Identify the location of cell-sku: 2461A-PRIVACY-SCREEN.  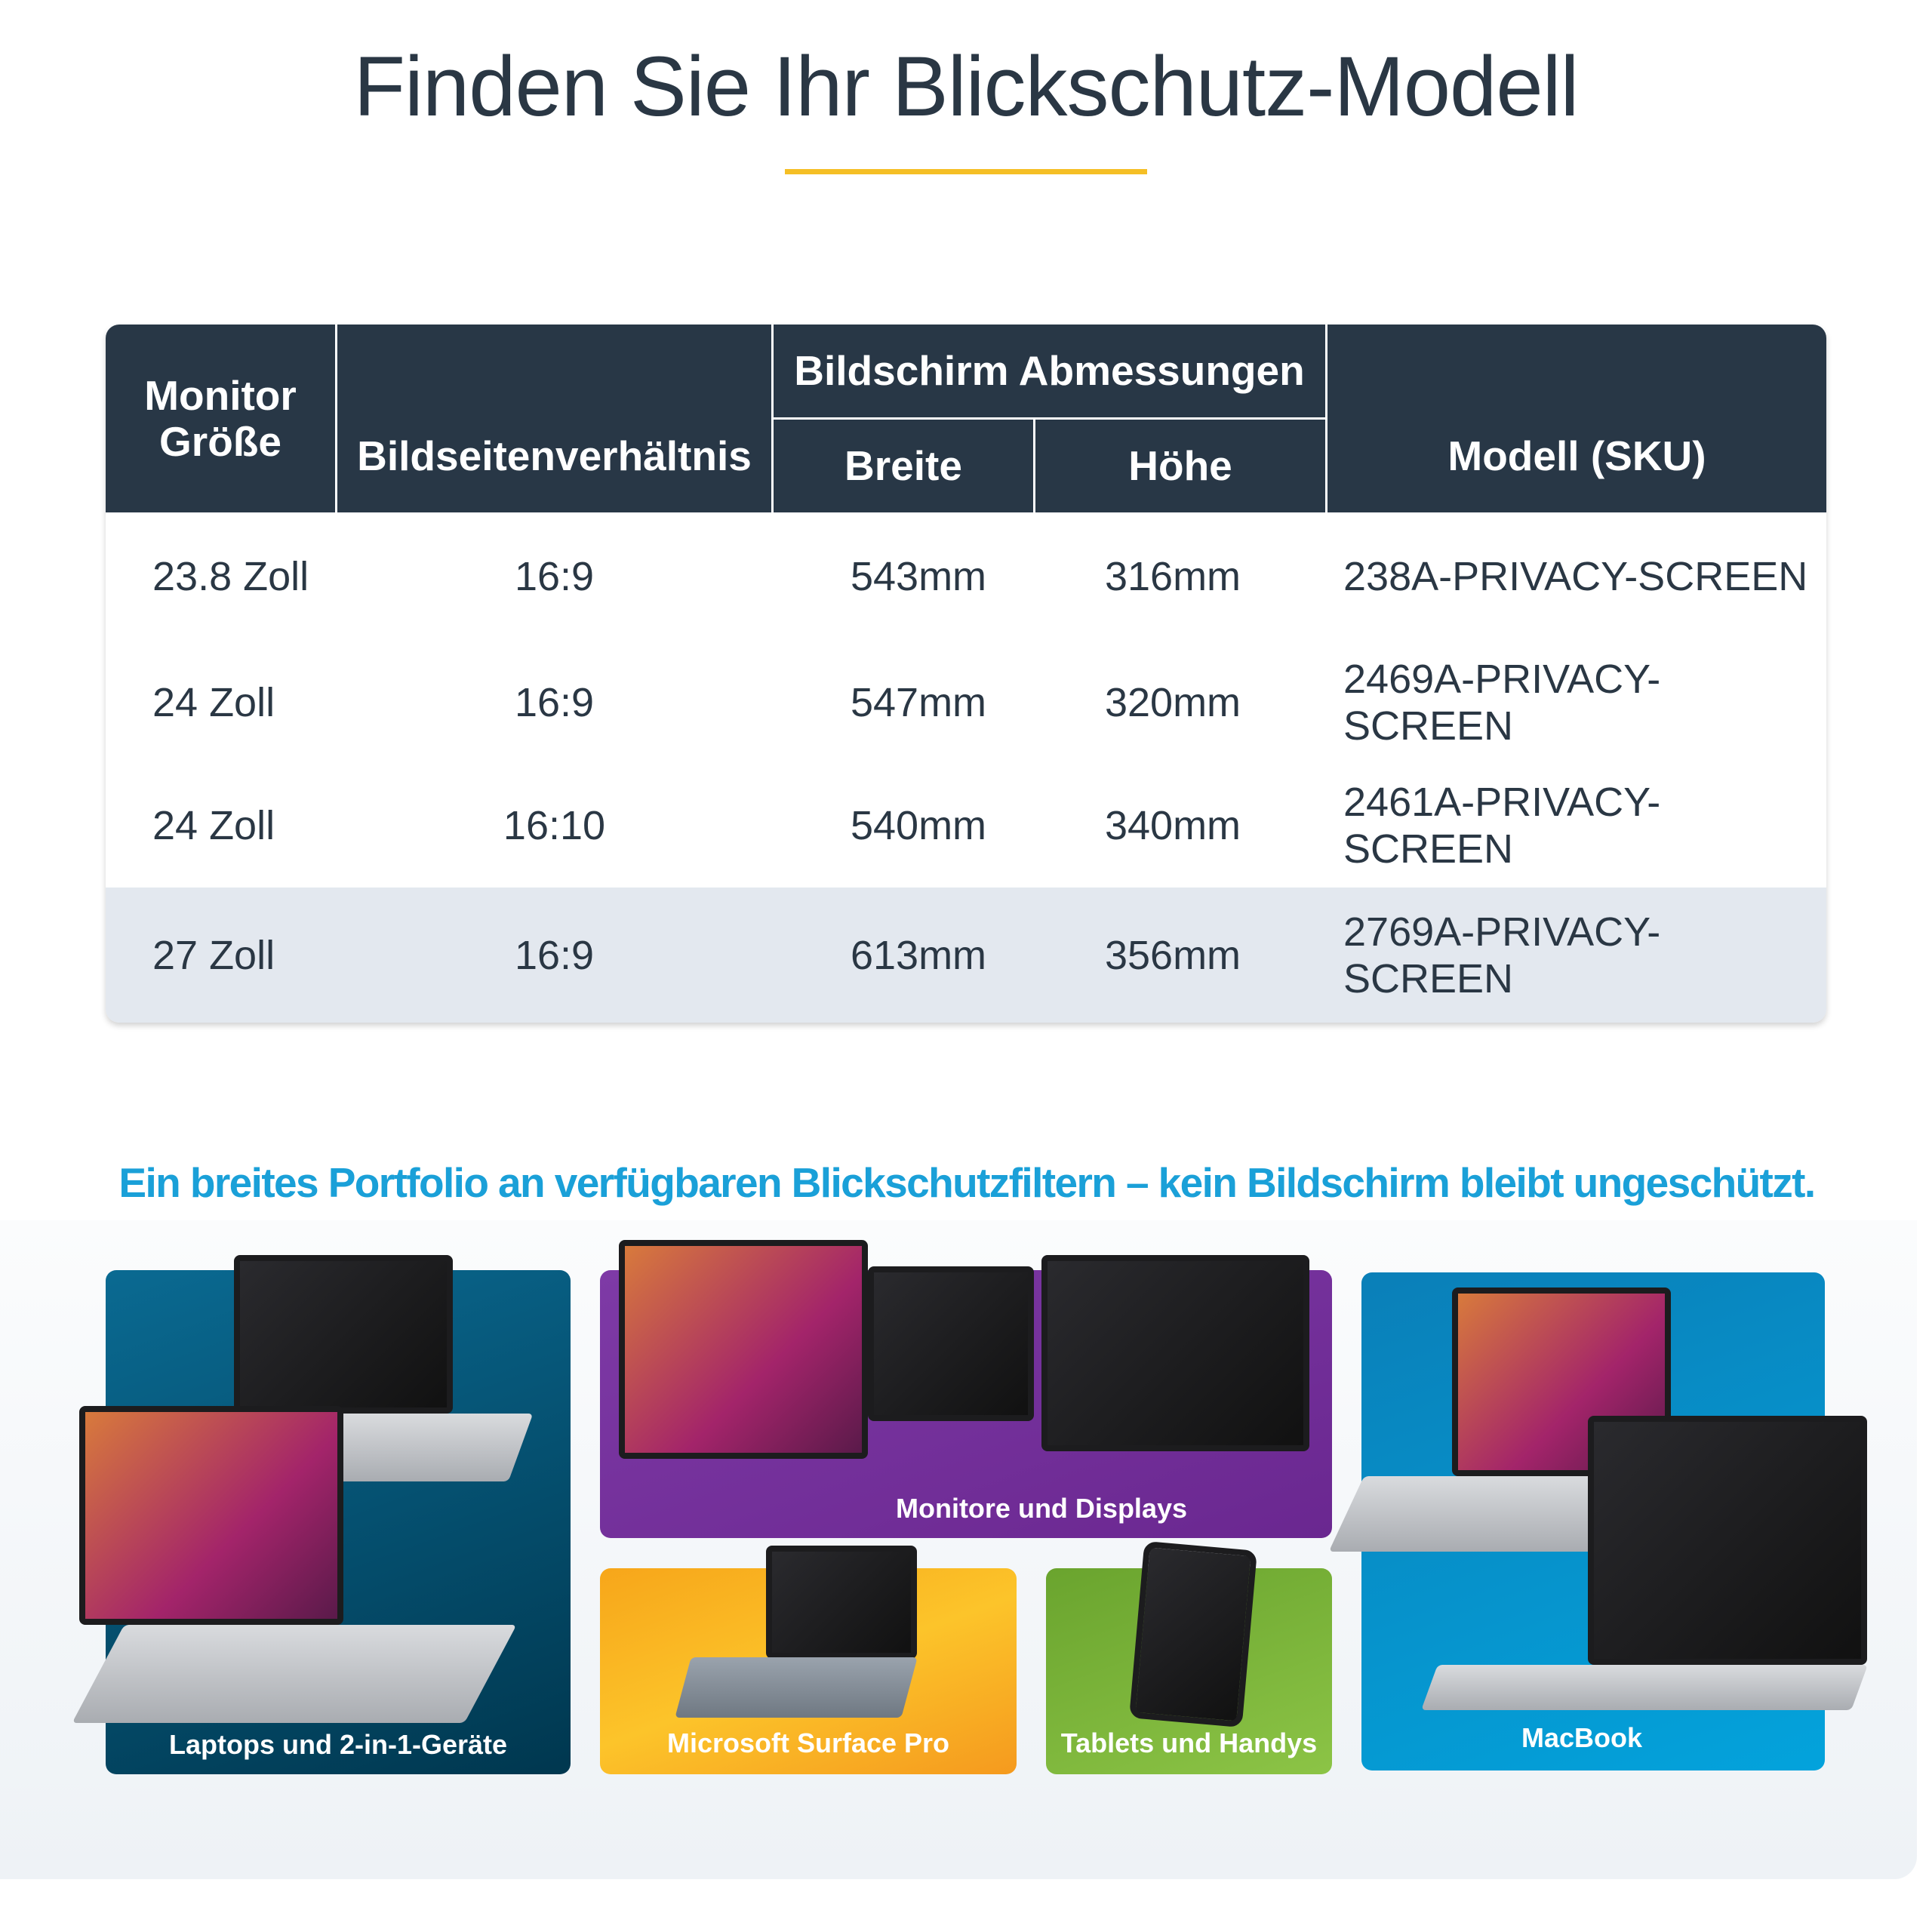
(1502, 826).